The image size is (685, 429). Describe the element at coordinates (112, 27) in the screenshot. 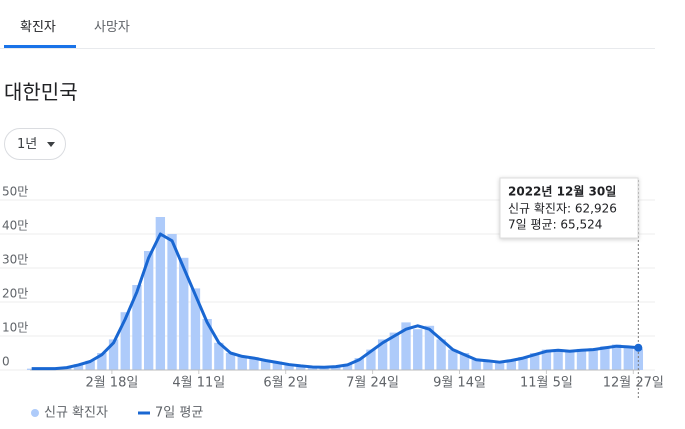

I see `tab: 사망자` at that location.